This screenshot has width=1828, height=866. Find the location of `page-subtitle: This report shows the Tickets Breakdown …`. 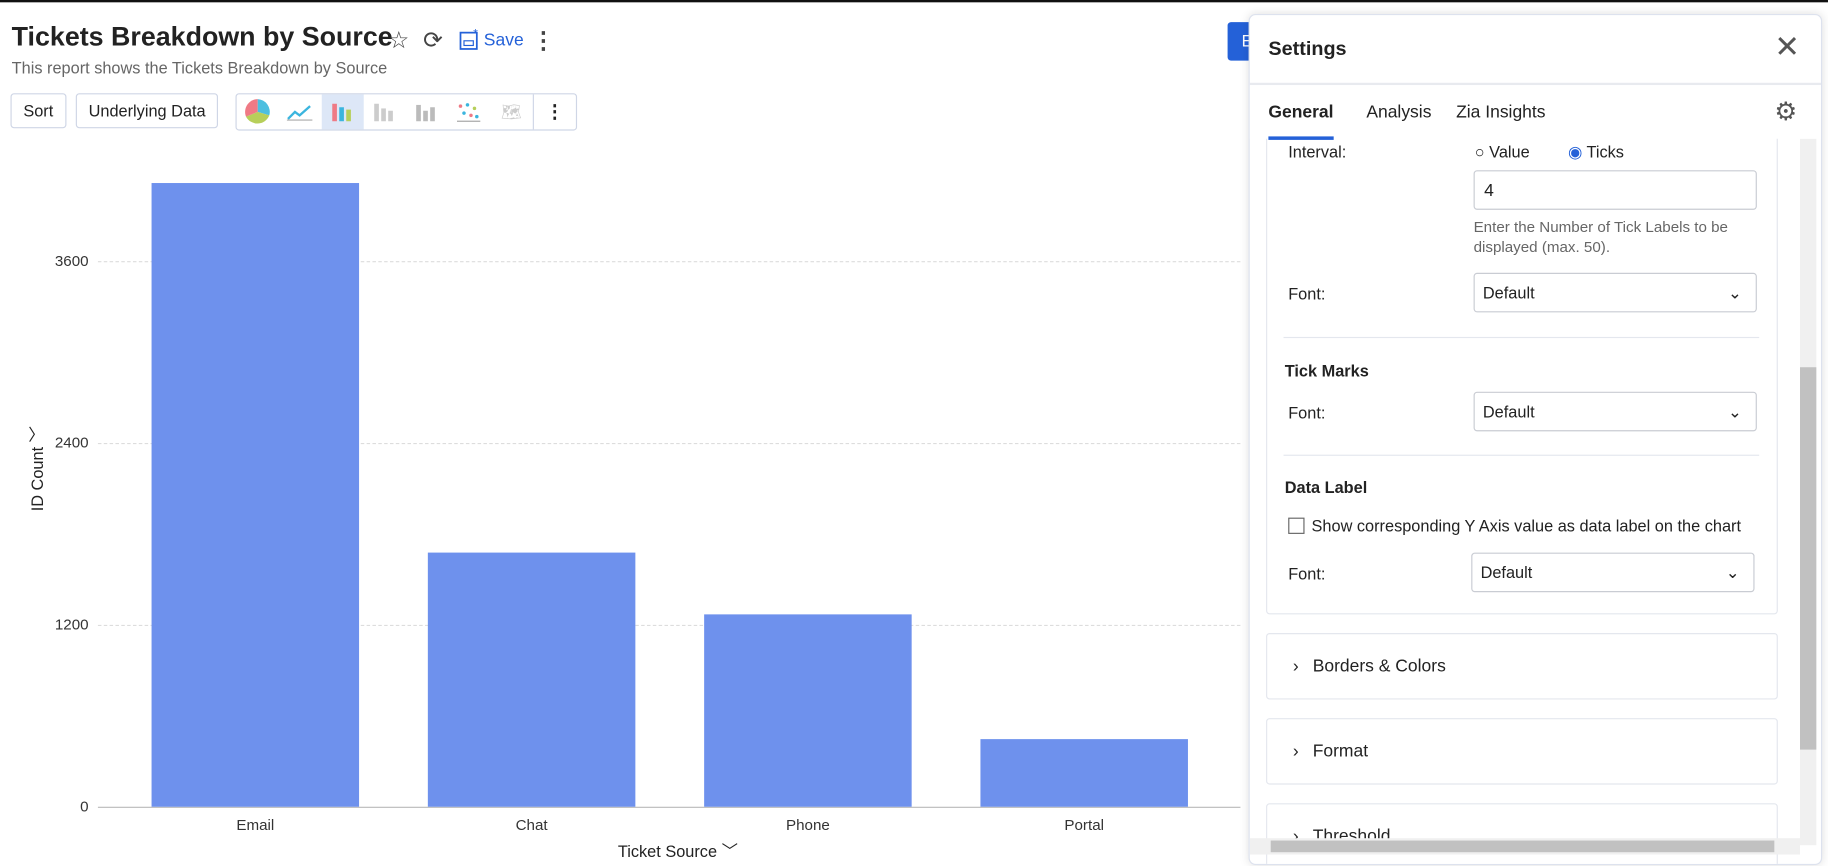

page-subtitle: This report shows the Tickets Breakdown … is located at coordinates (199, 67).